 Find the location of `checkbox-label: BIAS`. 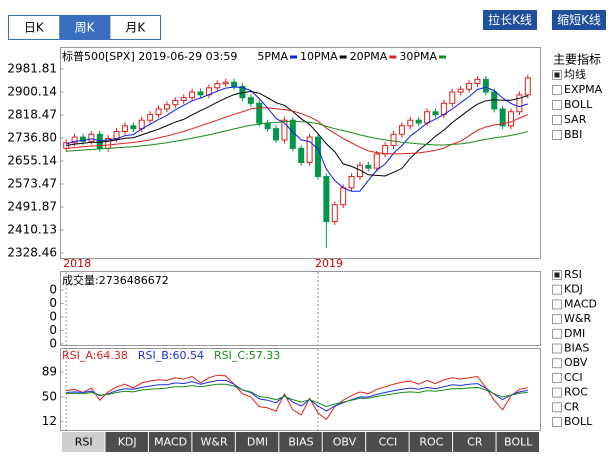

checkbox-label: BIAS is located at coordinates (576, 348).